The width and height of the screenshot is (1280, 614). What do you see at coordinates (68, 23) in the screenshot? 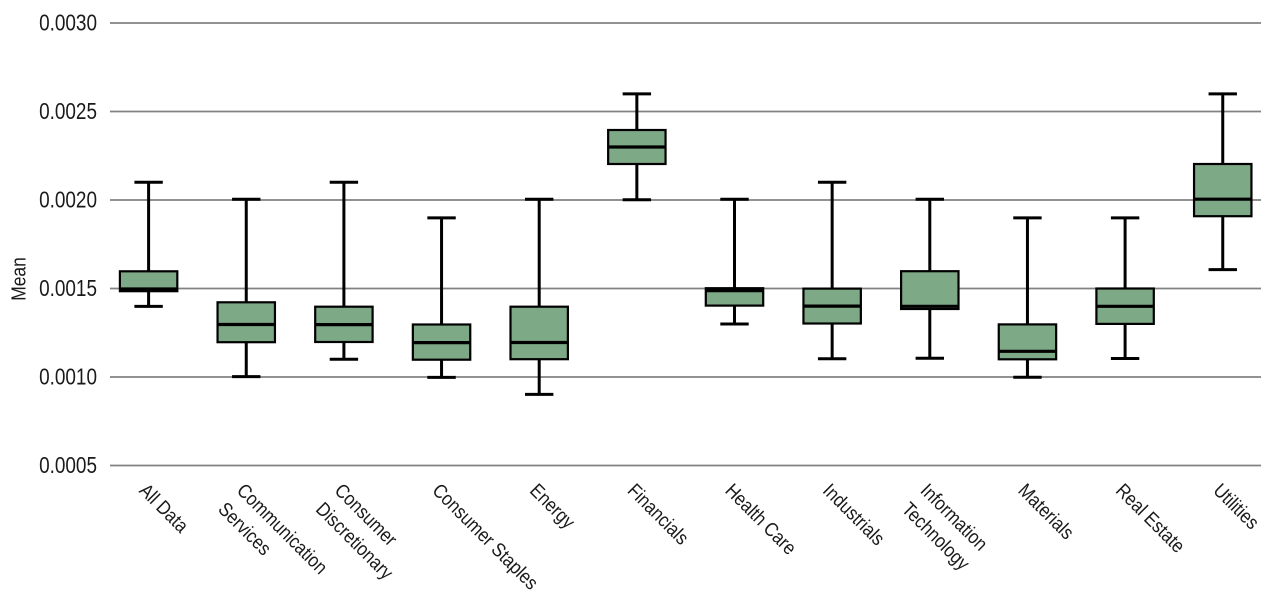
I see `svg-text: 0.0030` at bounding box center [68, 23].